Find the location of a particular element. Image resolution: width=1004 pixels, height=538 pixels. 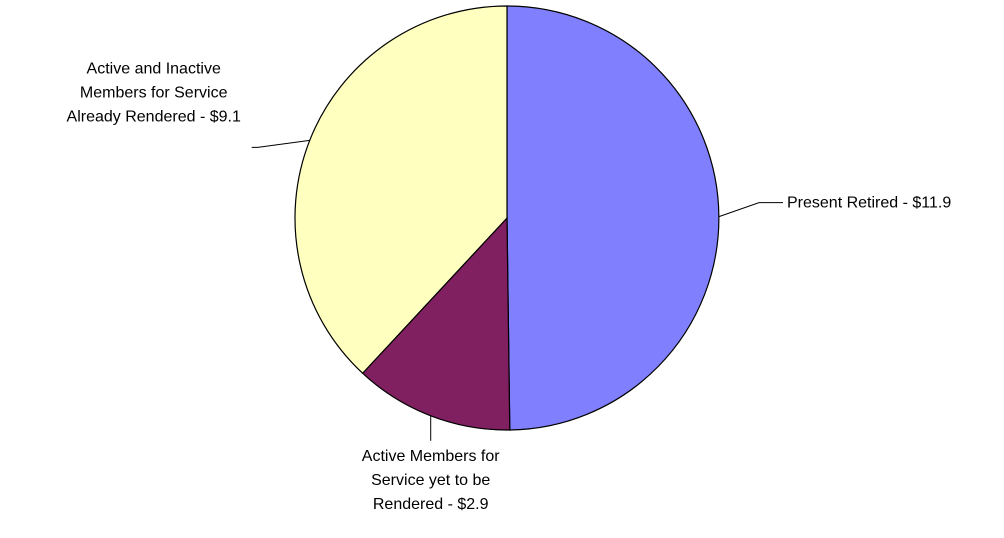

slice-label-line: Present Retired - $11.9 is located at coordinates (869, 203).